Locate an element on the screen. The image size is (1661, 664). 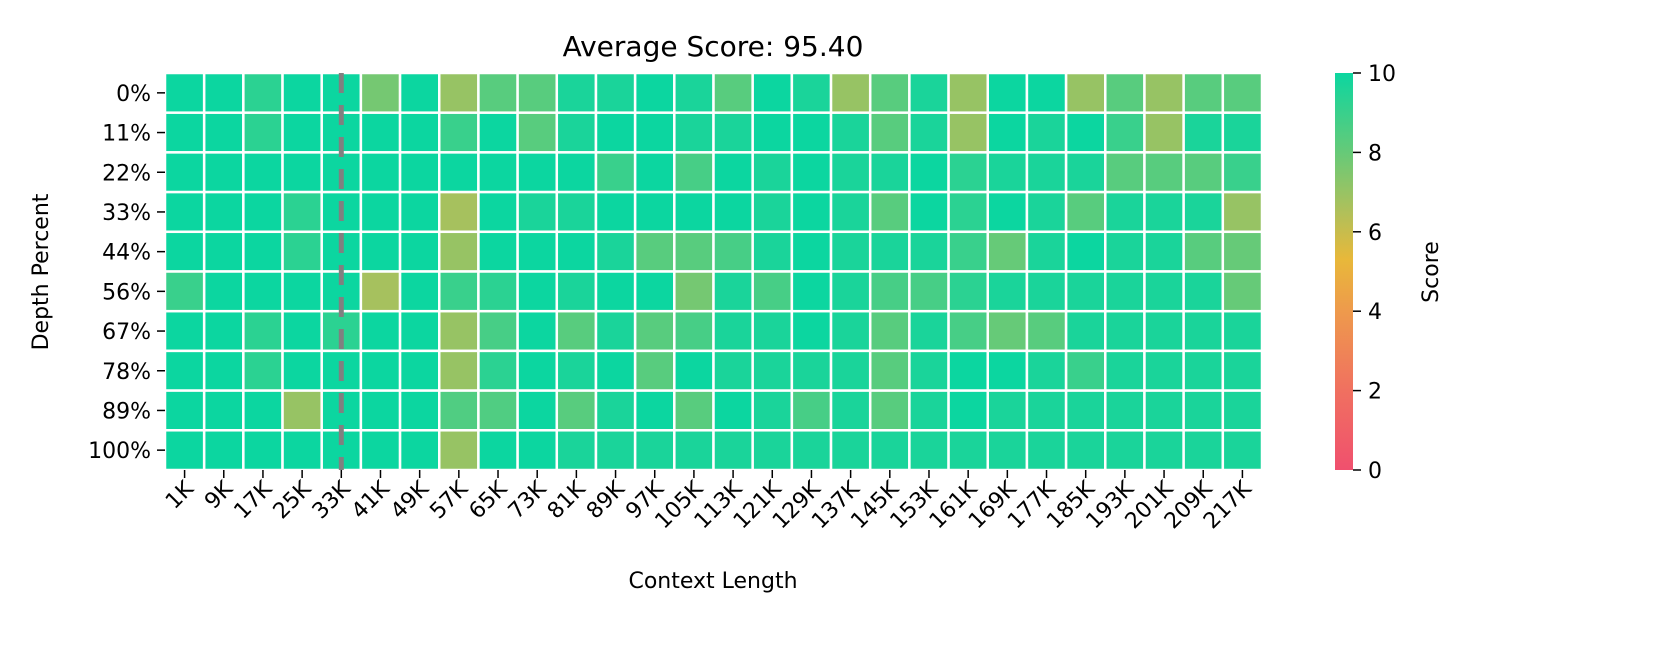
y-tick-label: 100% is located at coordinates (119, 451).